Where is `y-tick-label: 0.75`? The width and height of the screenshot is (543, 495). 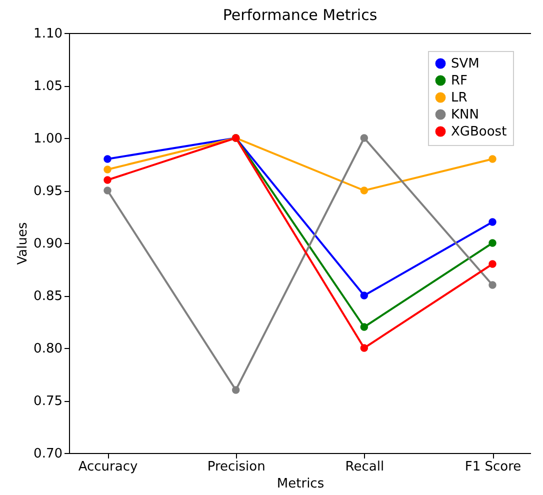
y-tick-label: 0.75 is located at coordinates (48, 401).